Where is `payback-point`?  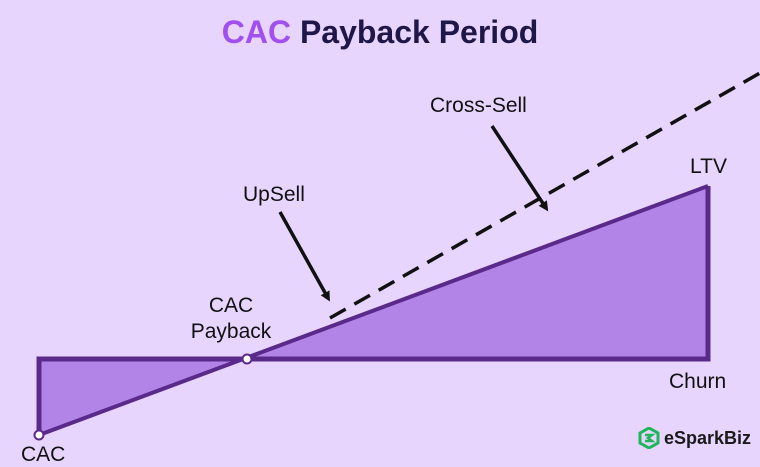
payback-point is located at coordinates (247, 359).